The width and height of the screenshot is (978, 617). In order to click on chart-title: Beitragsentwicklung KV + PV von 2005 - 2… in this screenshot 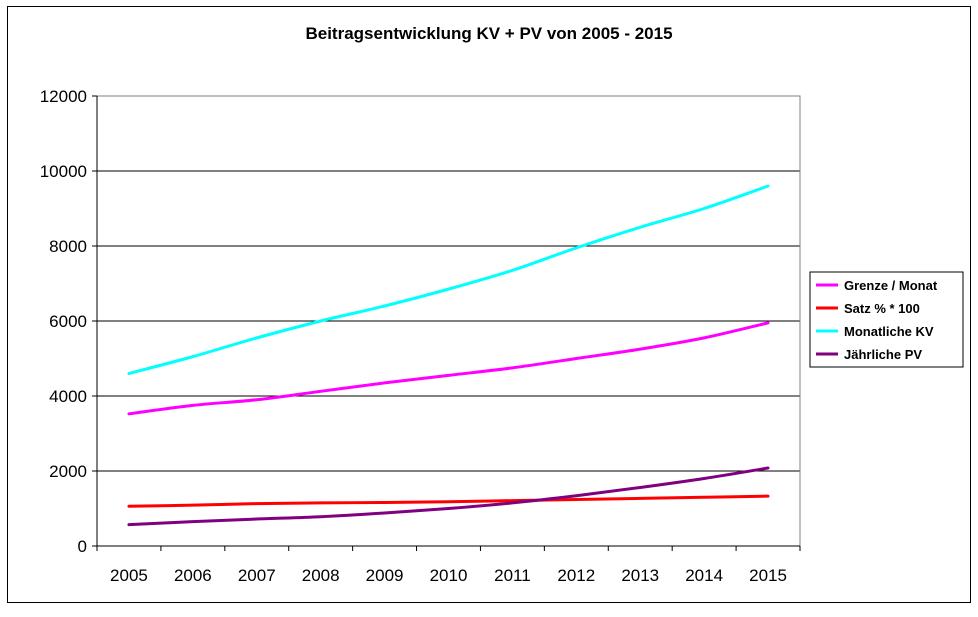, I will do `click(489, 33)`.